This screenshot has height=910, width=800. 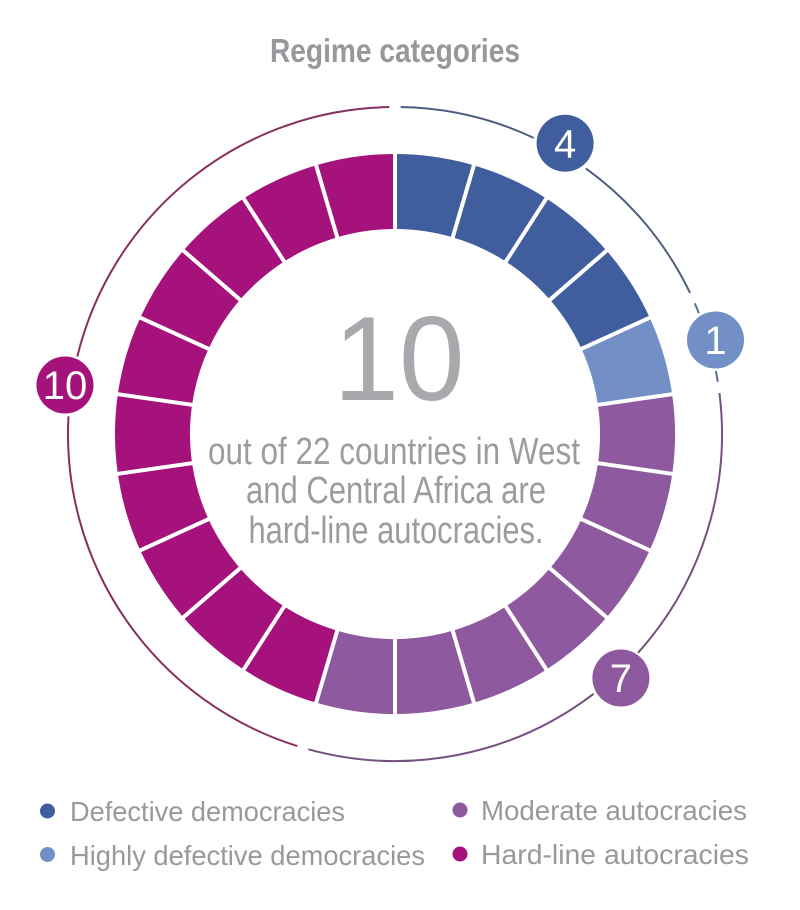 What do you see at coordinates (621, 679) in the screenshot?
I see `svg-text: 7` at bounding box center [621, 679].